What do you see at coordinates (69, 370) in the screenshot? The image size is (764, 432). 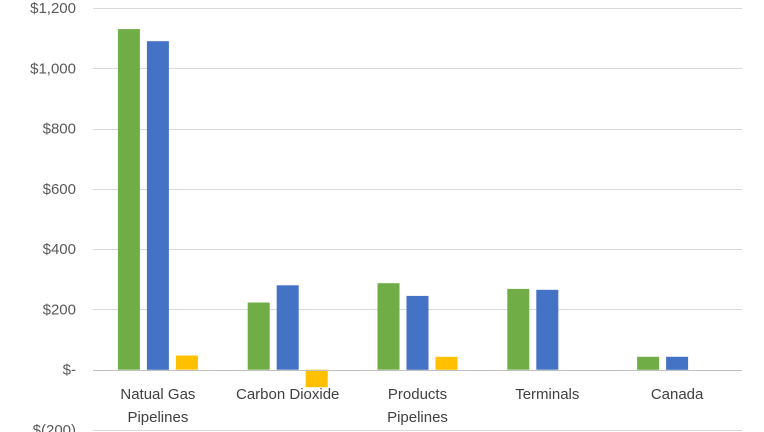 I see `y-tick-label: $-` at bounding box center [69, 370].